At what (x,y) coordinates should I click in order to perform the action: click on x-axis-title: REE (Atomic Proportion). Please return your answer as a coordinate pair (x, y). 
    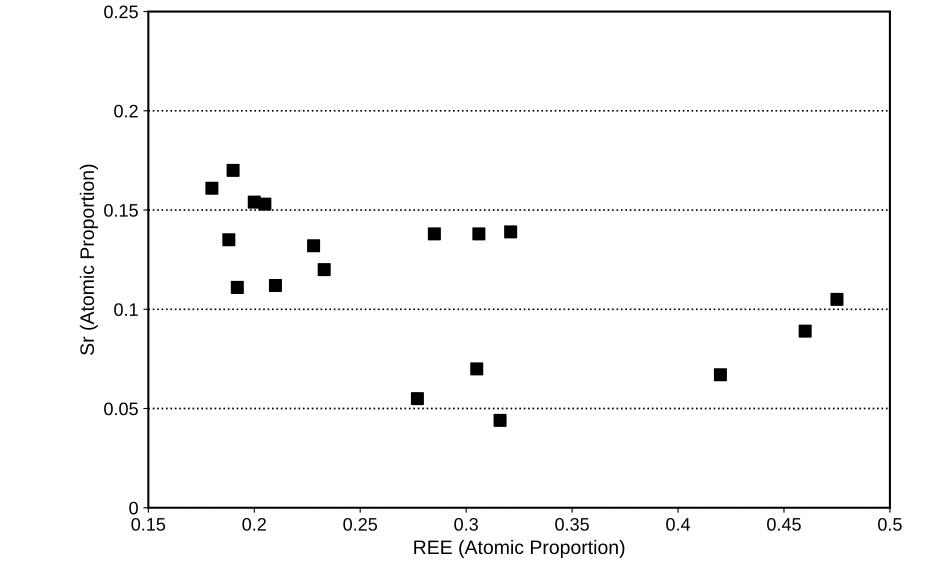
    Looking at the image, I should click on (519, 549).